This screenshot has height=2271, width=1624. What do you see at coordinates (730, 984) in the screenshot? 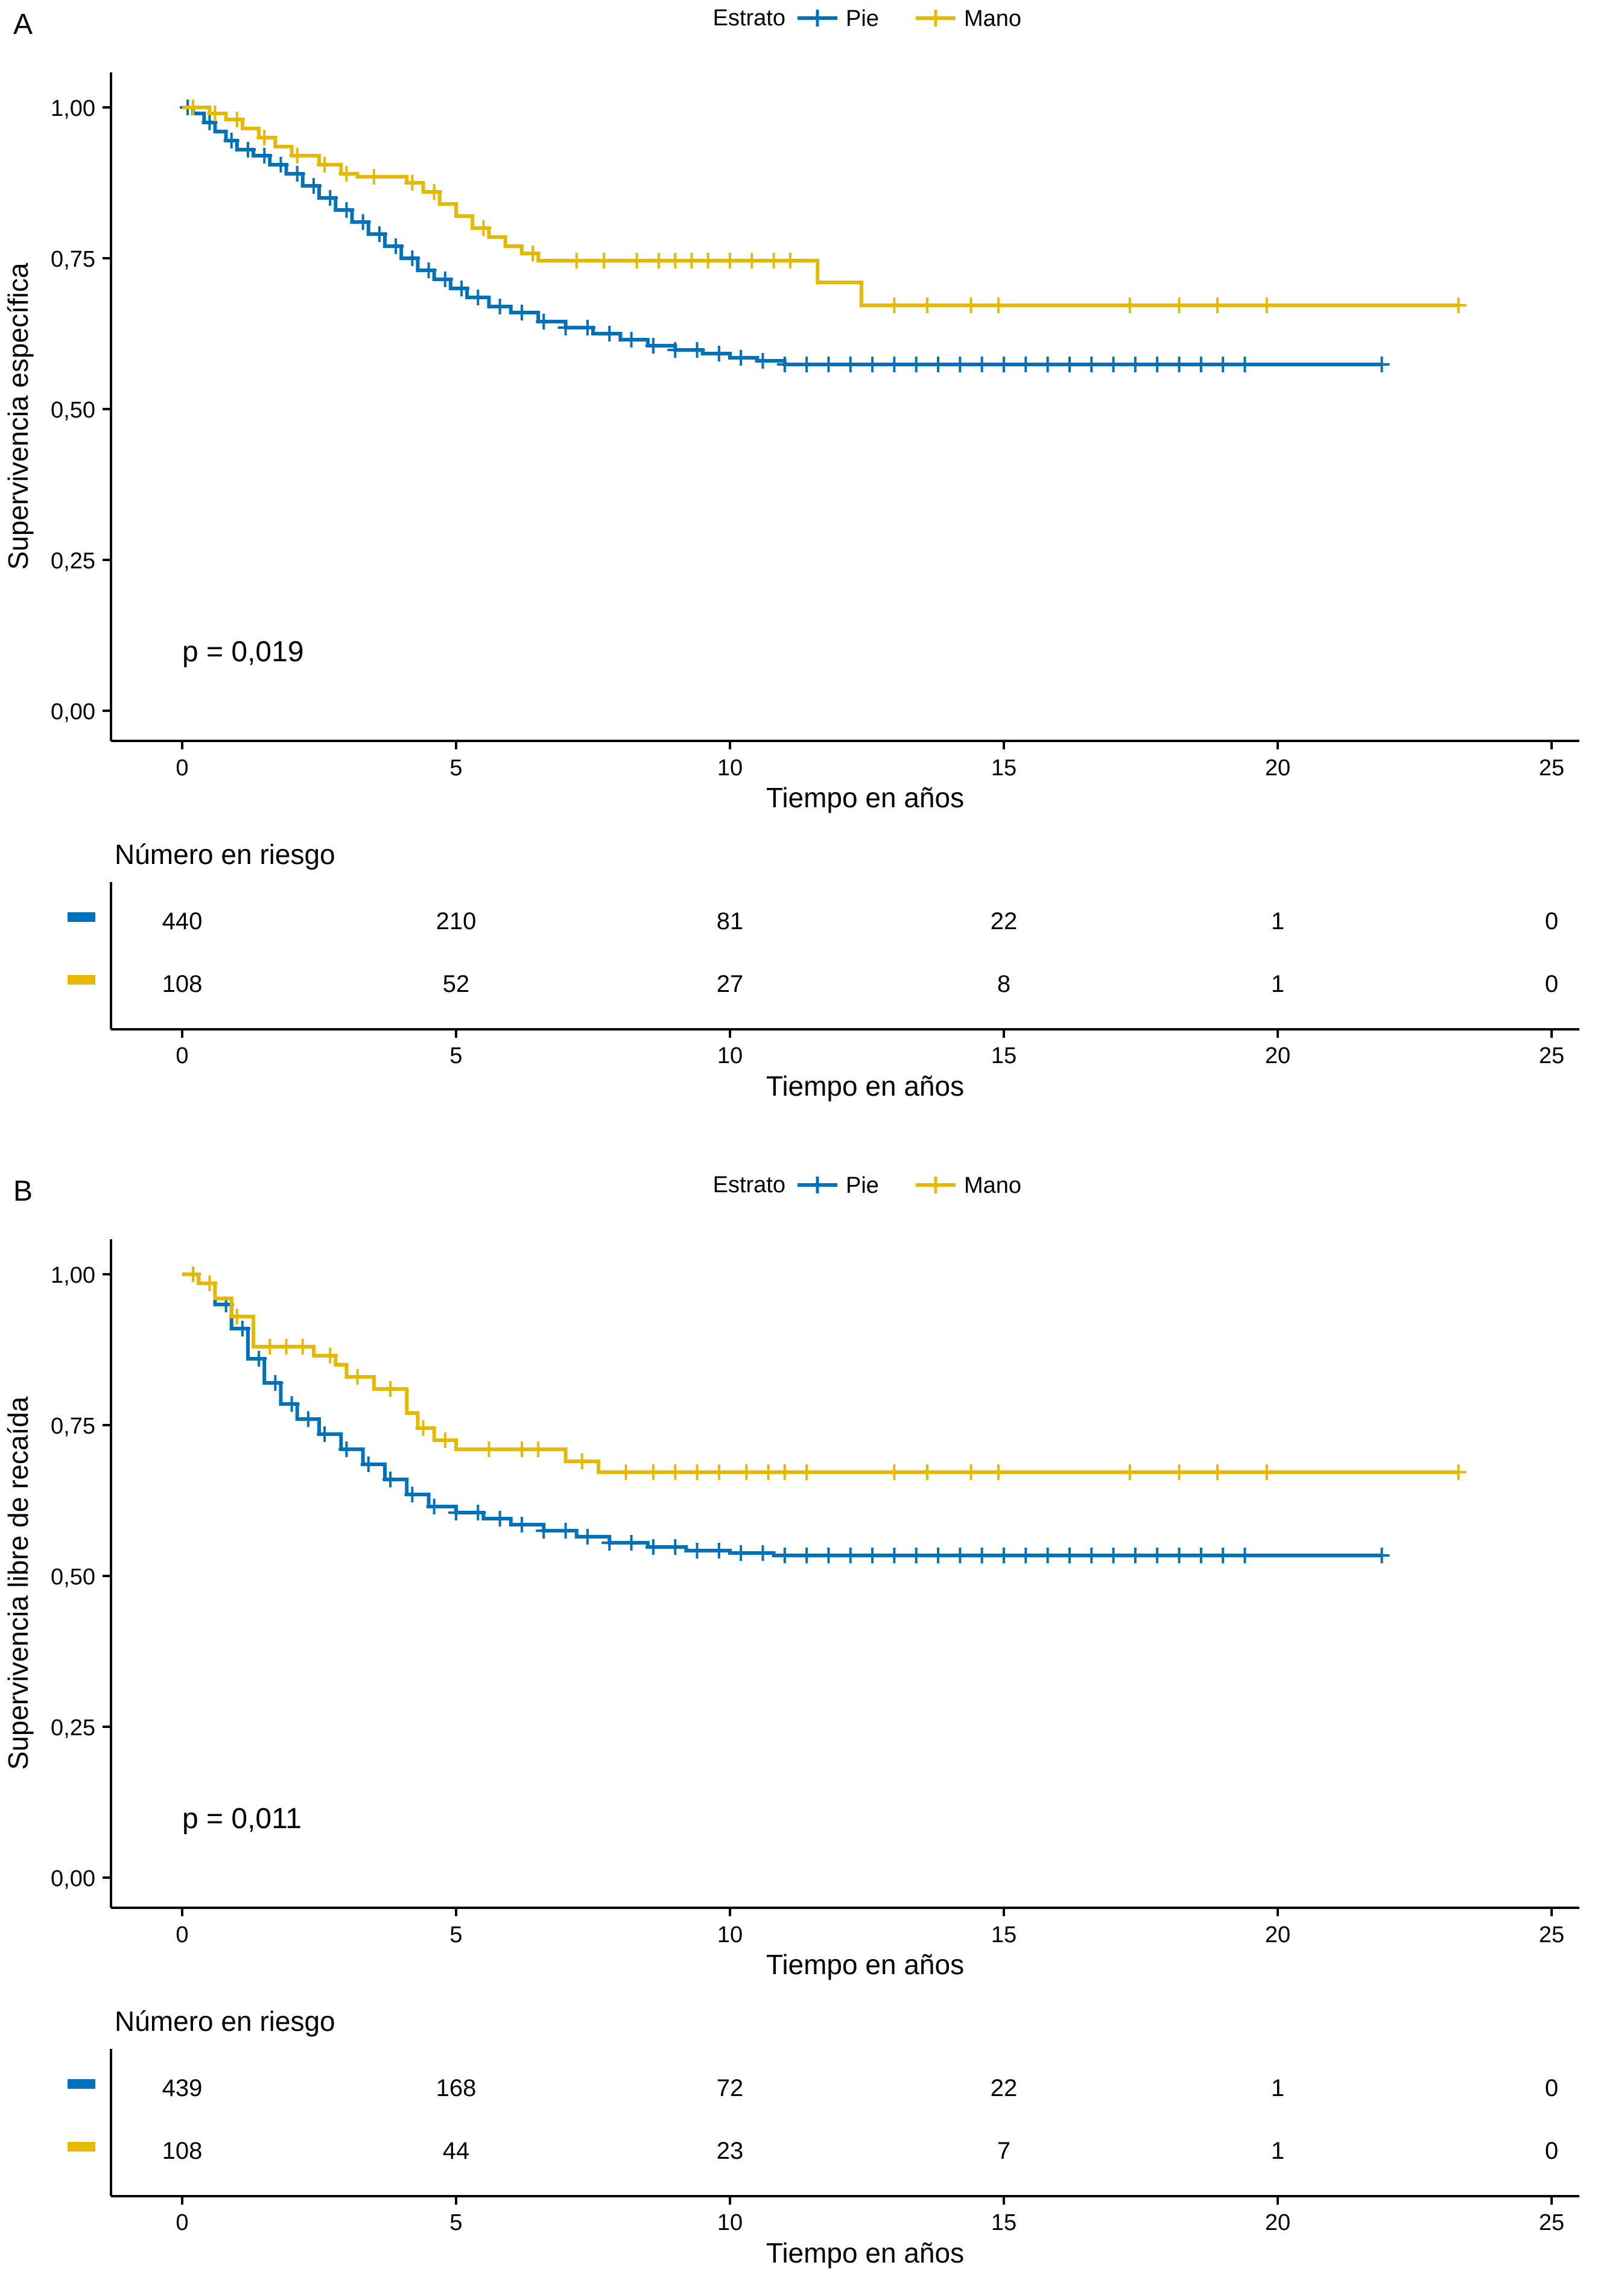
I see `risk-count: 27` at bounding box center [730, 984].